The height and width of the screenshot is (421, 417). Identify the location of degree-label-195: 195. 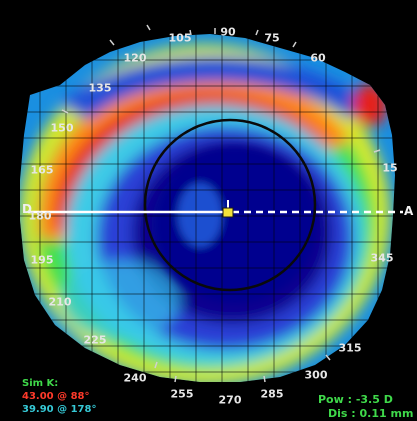
(42, 260).